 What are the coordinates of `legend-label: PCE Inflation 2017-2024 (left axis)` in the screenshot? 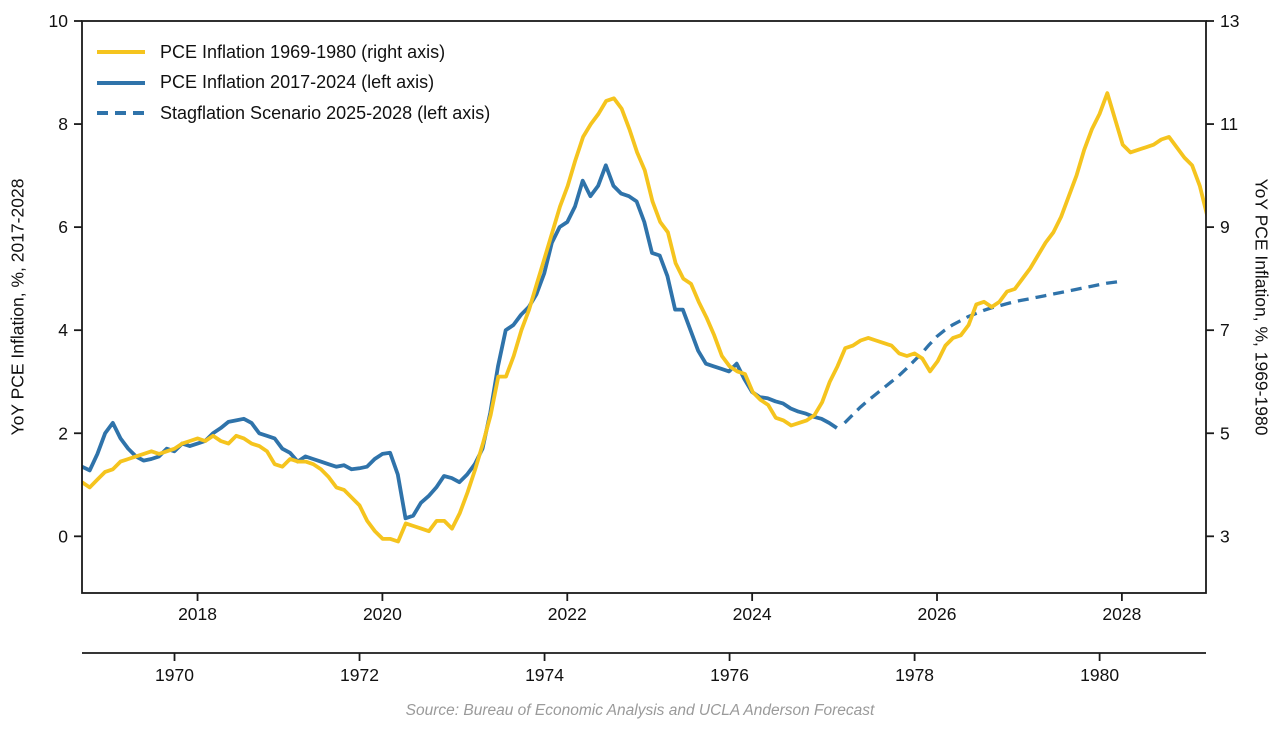 It's located at (297, 82).